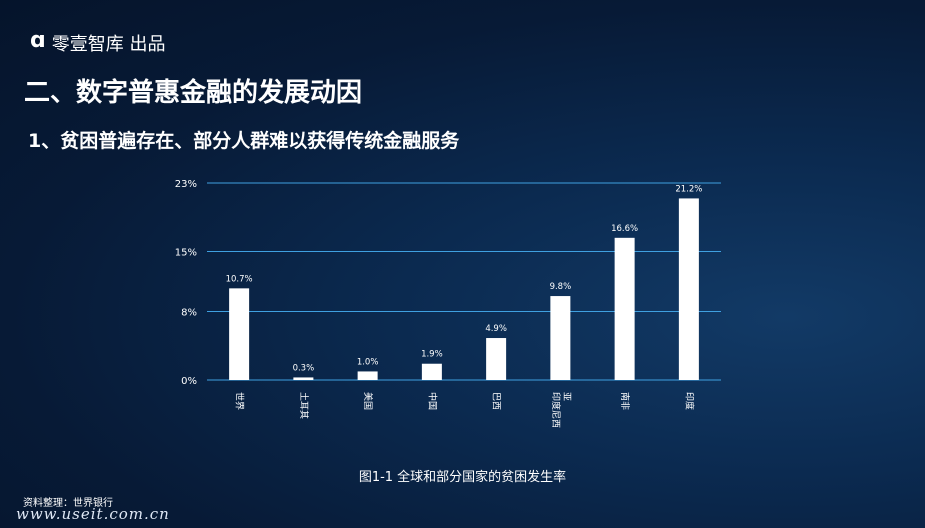 This screenshot has height=528, width=925. What do you see at coordinates (462, 477) in the screenshot?
I see `chart-caption: 图1-1 全球和部分国家的贫困发生率` at bounding box center [462, 477].